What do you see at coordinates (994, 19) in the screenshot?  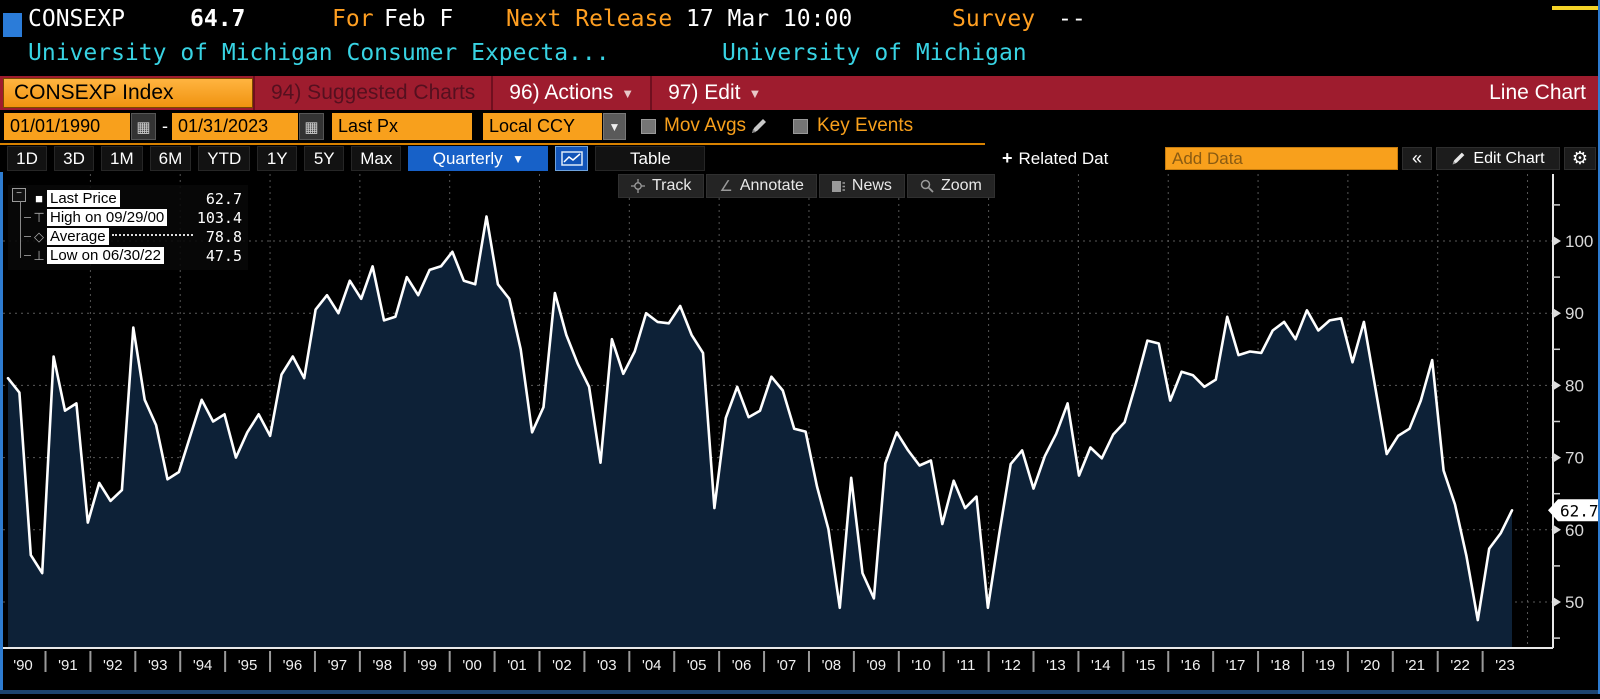 I see `survey-label: Survey` at bounding box center [994, 19].